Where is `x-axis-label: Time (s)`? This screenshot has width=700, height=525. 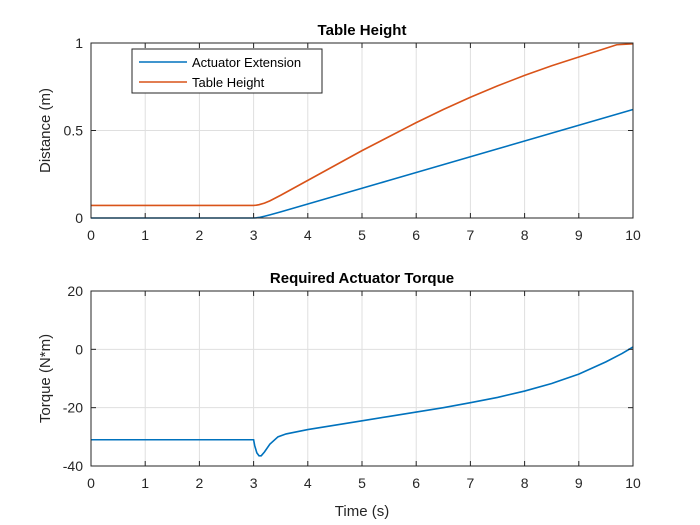 x-axis-label: Time (s) is located at coordinates (362, 511).